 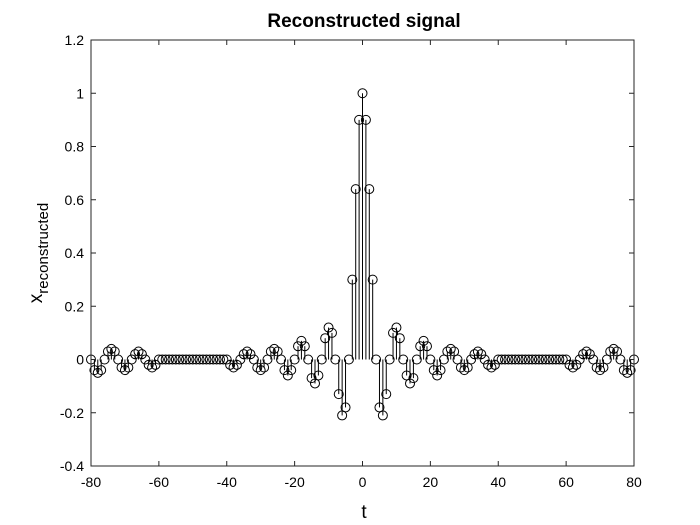 I want to click on y-axis-label-main: x, so click(x=36, y=298).